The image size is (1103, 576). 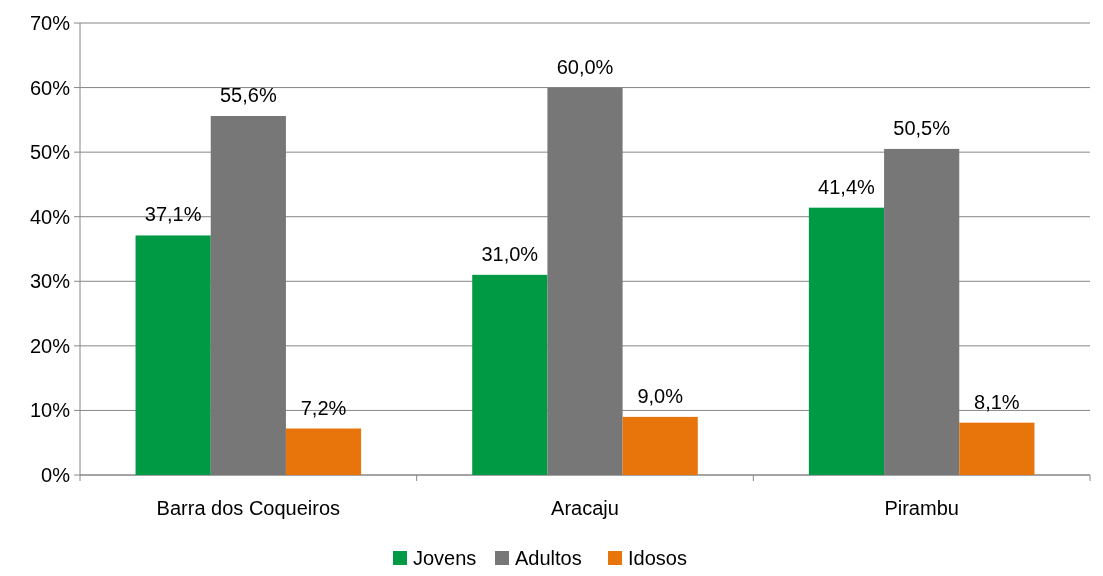 What do you see at coordinates (248, 508) in the screenshot?
I see `x-tick-label: Barra dos Coqueiros` at bounding box center [248, 508].